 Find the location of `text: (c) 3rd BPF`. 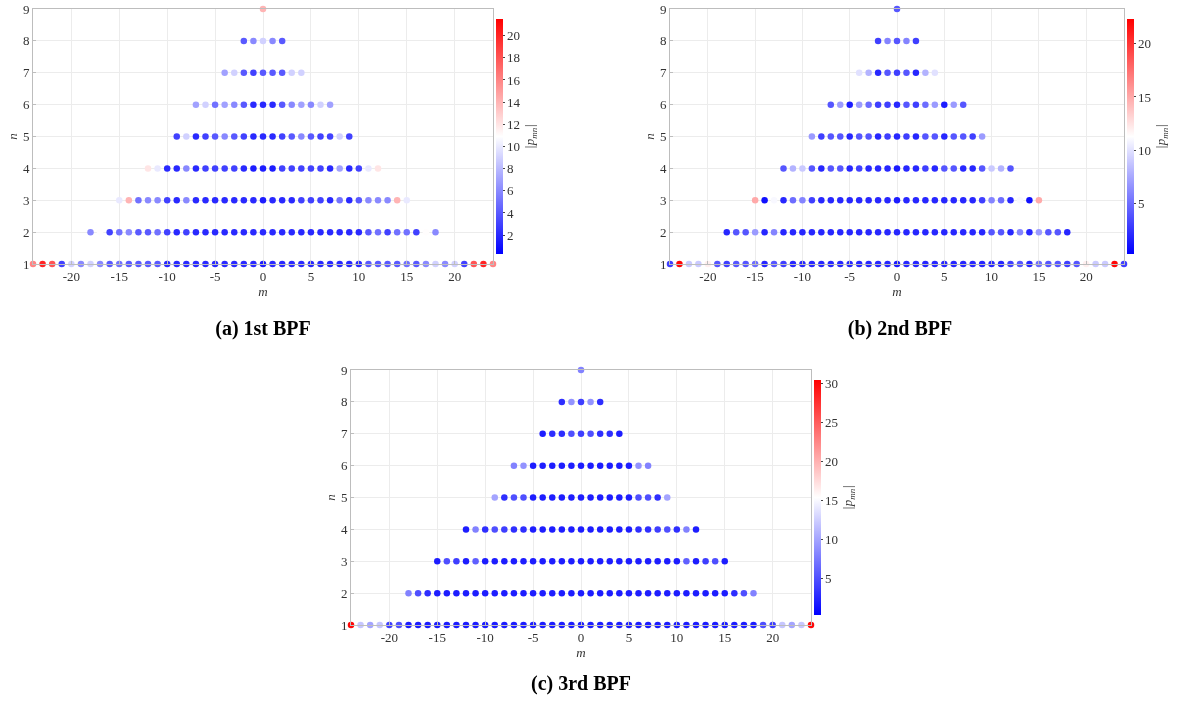

text: (c) 3rd BPF is located at coordinates (581, 684).